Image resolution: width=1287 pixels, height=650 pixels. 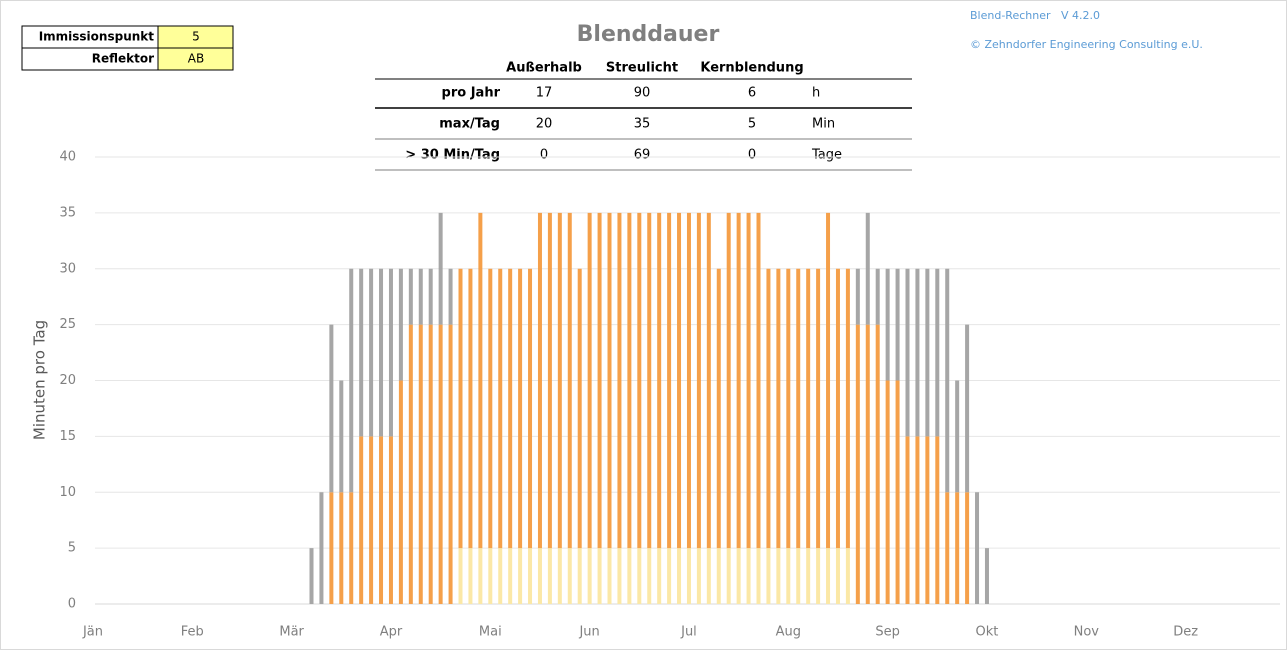 What do you see at coordinates (816, 93) in the screenshot?
I see `row-unit: h` at bounding box center [816, 93].